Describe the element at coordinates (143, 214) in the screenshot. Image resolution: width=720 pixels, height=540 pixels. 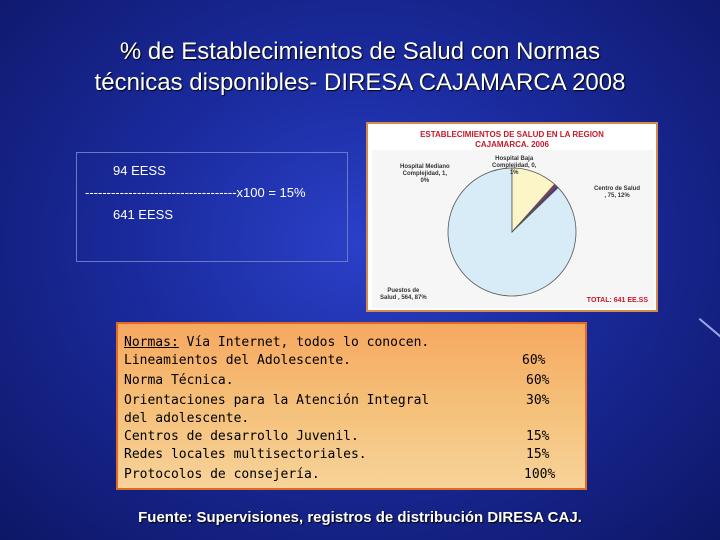
I see `calc-denominator: 641 EESS` at that location.